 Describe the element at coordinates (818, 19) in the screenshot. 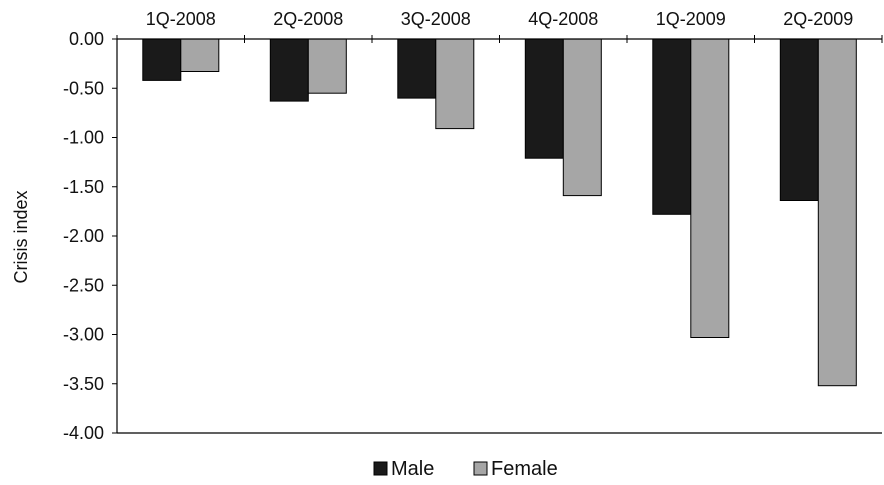

I see `category-label: 2Q-2009` at that location.